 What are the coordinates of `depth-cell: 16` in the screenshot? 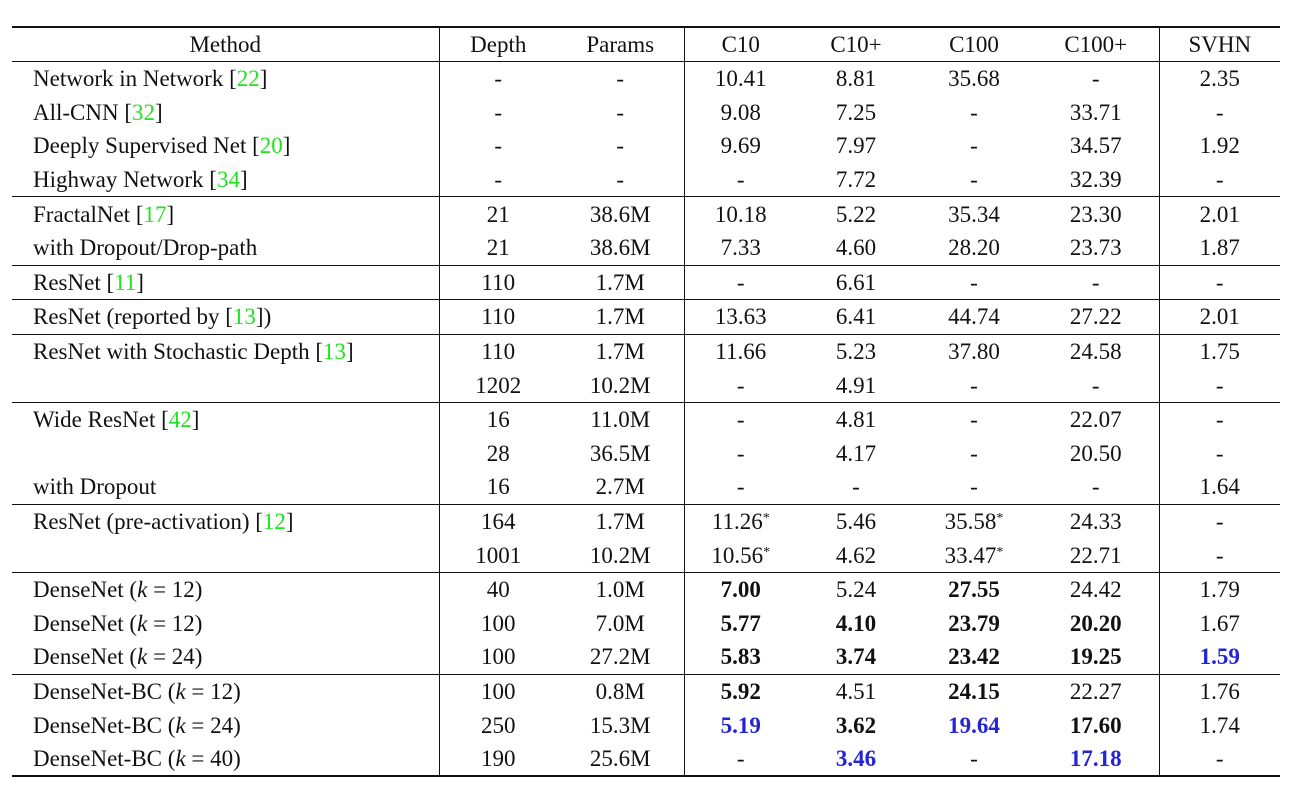 It's located at (497, 487).